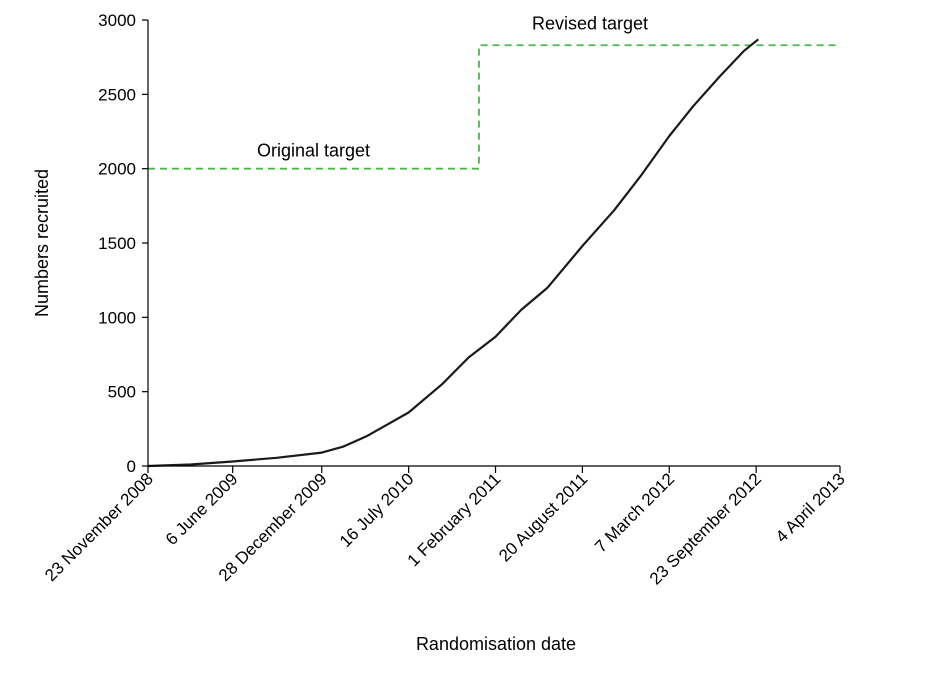 The height and width of the screenshot is (682, 925). I want to click on x-tick-label: 7 March 2012, so click(634, 512).